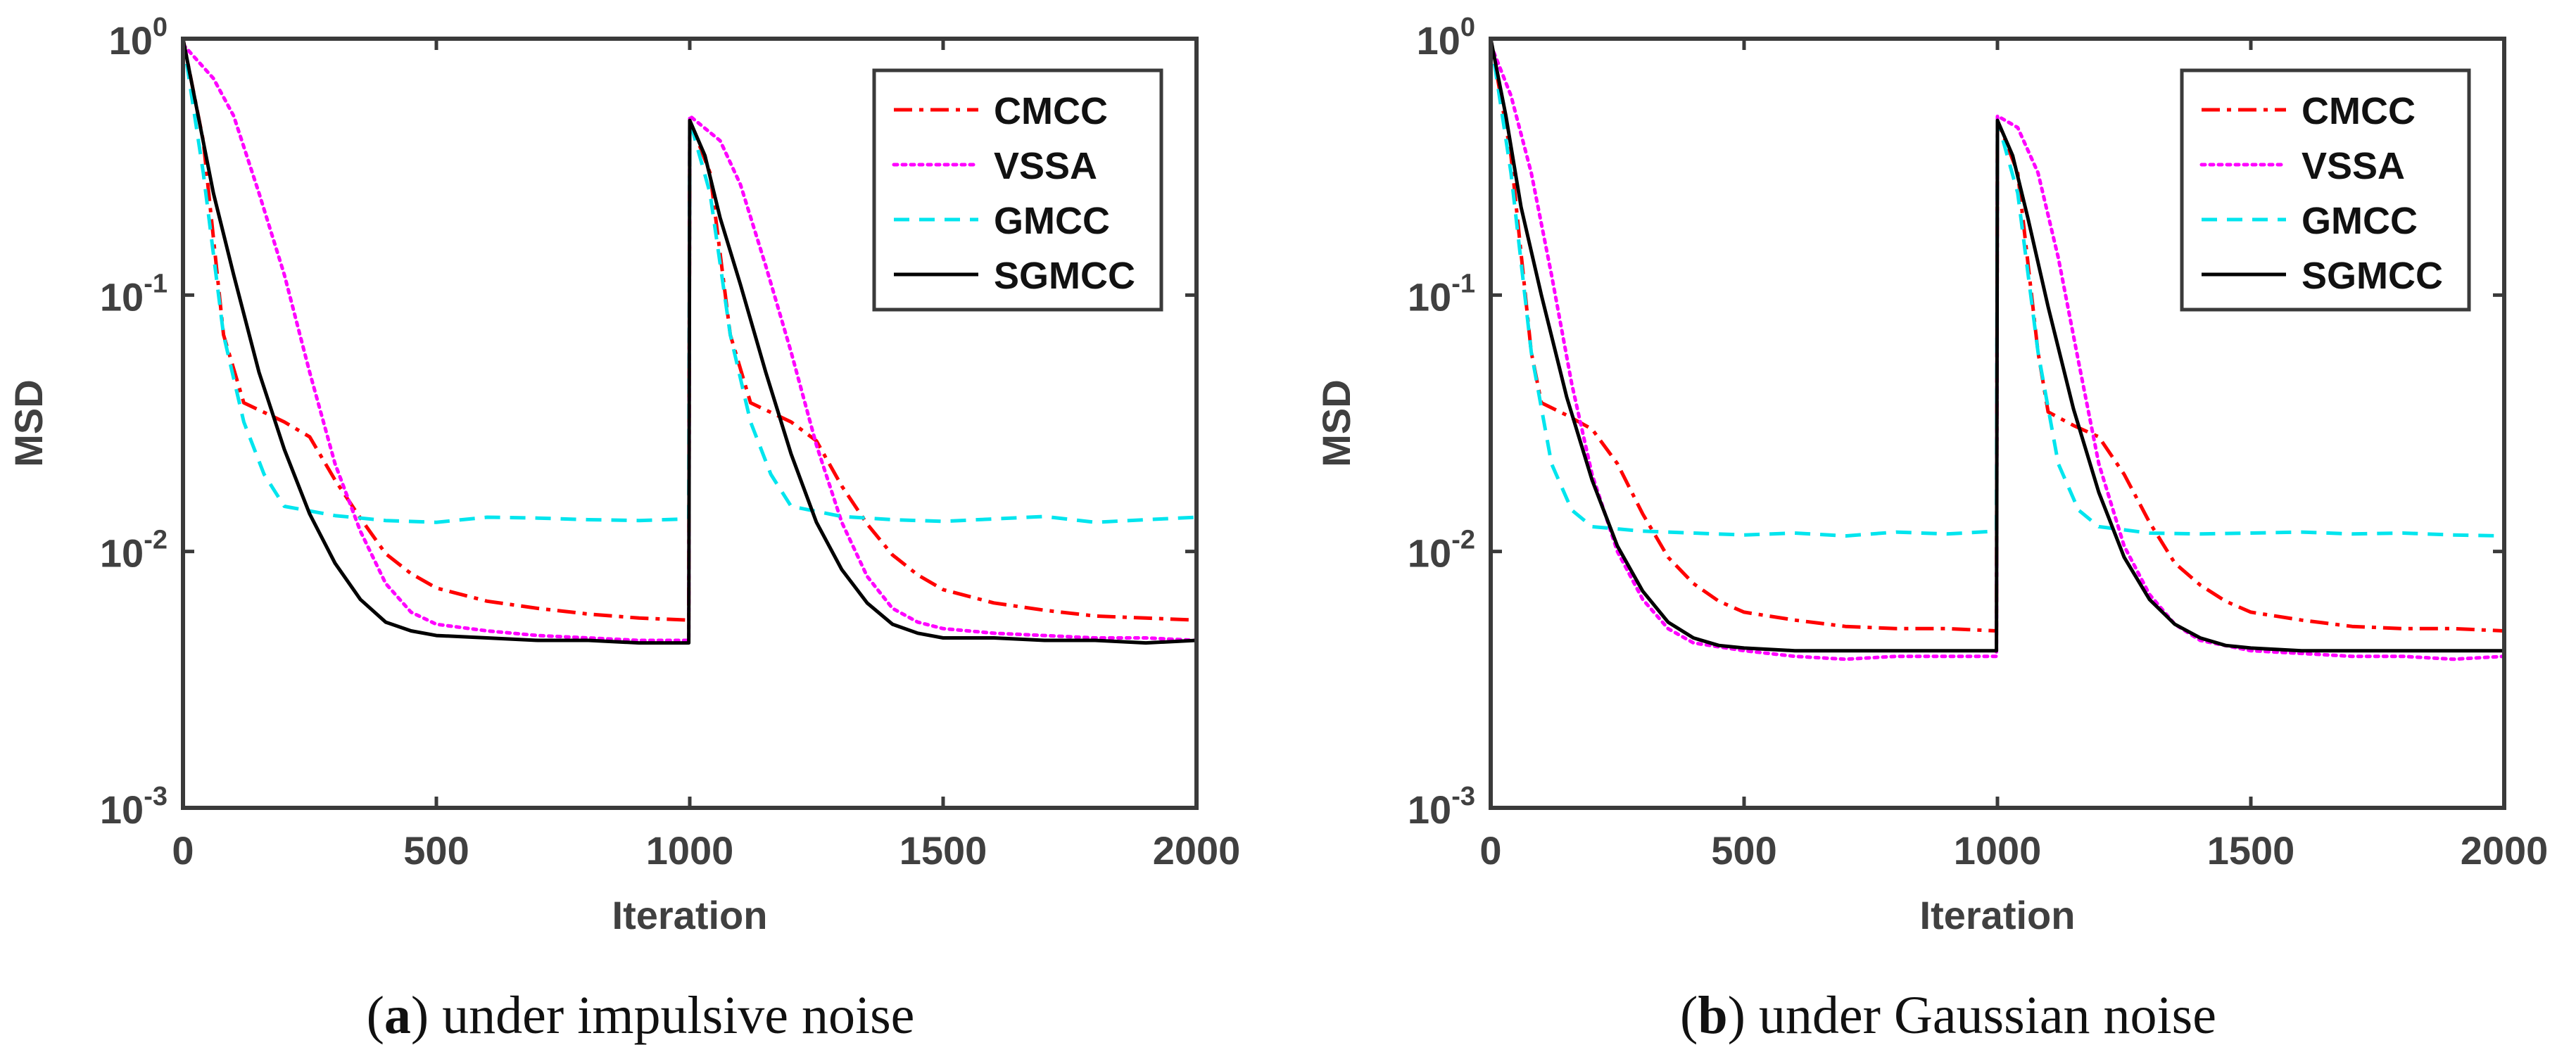 This screenshot has height=1064, width=2576. I want to click on caption-a: (a) under impulsive noise, so click(641, 1015).